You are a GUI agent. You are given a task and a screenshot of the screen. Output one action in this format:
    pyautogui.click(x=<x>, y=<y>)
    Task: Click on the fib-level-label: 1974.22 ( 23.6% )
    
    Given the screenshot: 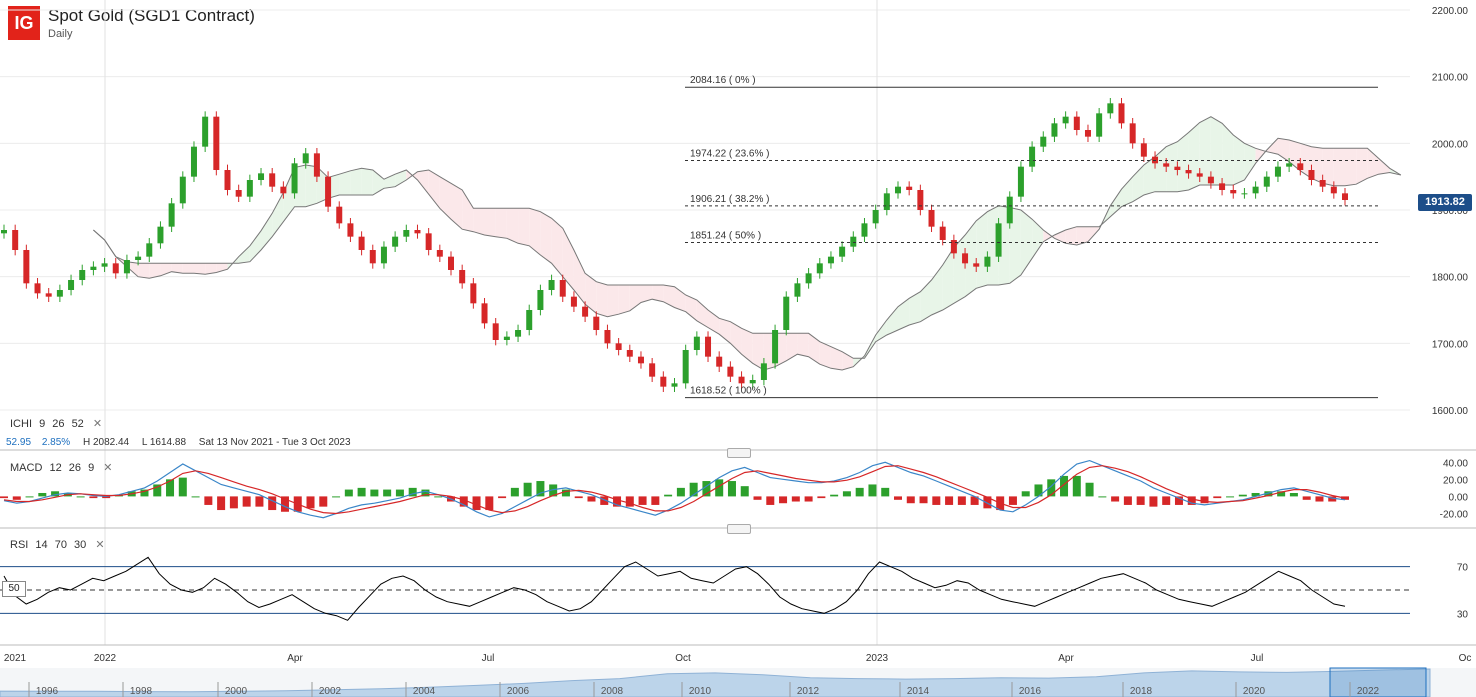 What is the action you would take?
    pyautogui.click(x=730, y=154)
    